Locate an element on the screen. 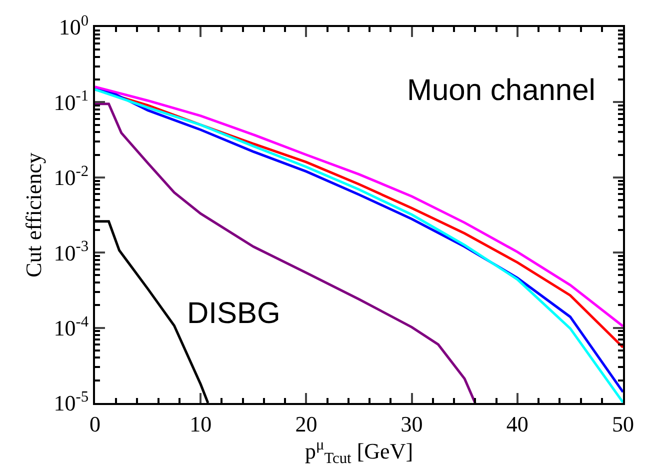  x-axis-title: p$^{μ}$$_{Tcut}$ [GeV] is located at coordinates (359, 452).